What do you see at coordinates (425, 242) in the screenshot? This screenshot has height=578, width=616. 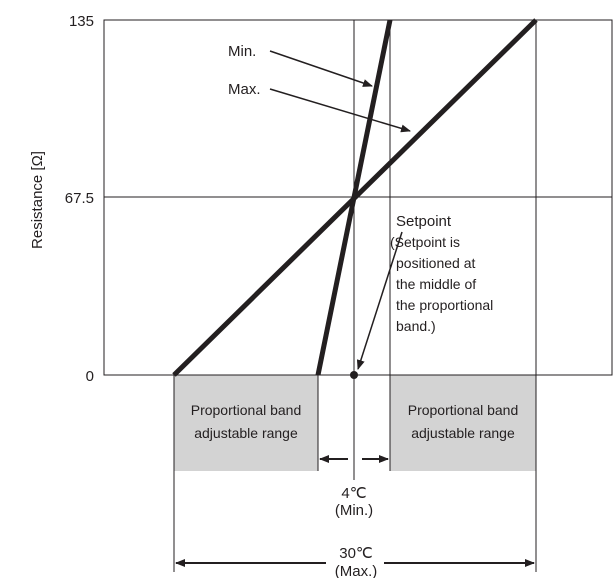 I see `setpoint-note-1: (Setpoint is` at bounding box center [425, 242].